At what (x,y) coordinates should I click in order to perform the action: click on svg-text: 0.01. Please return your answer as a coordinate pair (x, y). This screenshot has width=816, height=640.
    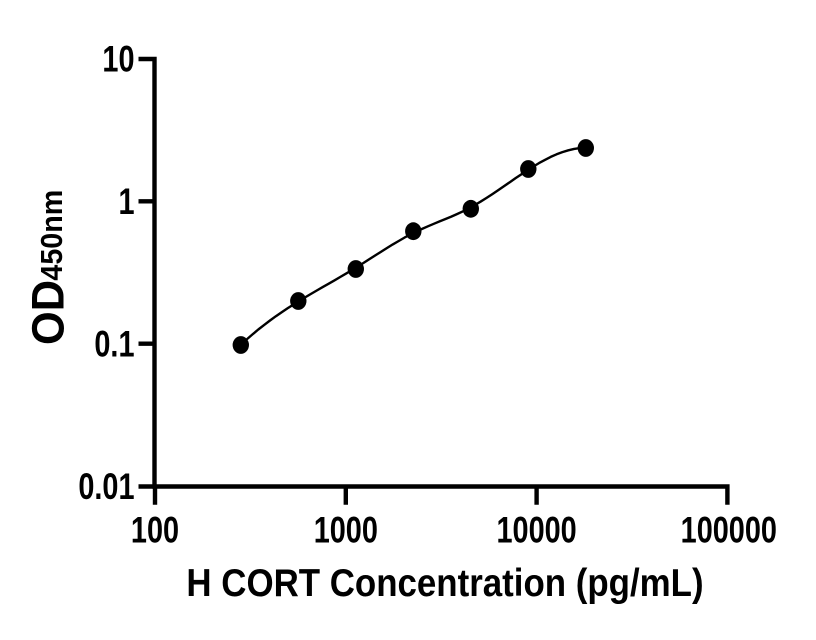
    Looking at the image, I should click on (106, 487).